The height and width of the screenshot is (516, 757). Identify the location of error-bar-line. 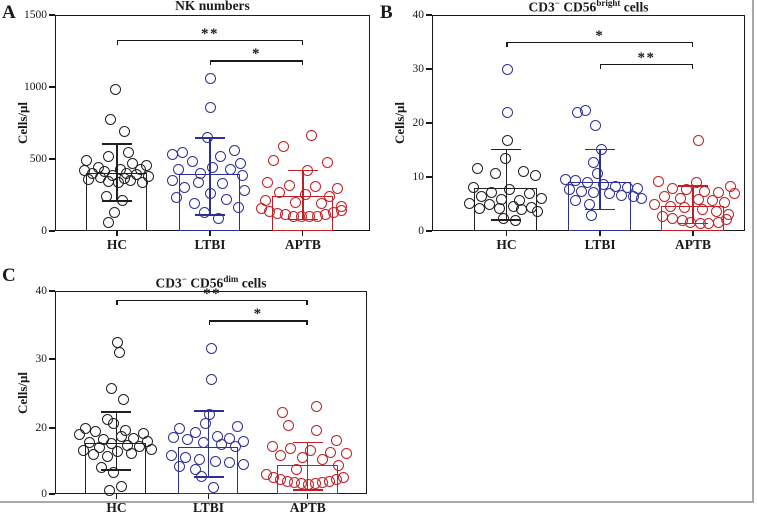
(307, 466).